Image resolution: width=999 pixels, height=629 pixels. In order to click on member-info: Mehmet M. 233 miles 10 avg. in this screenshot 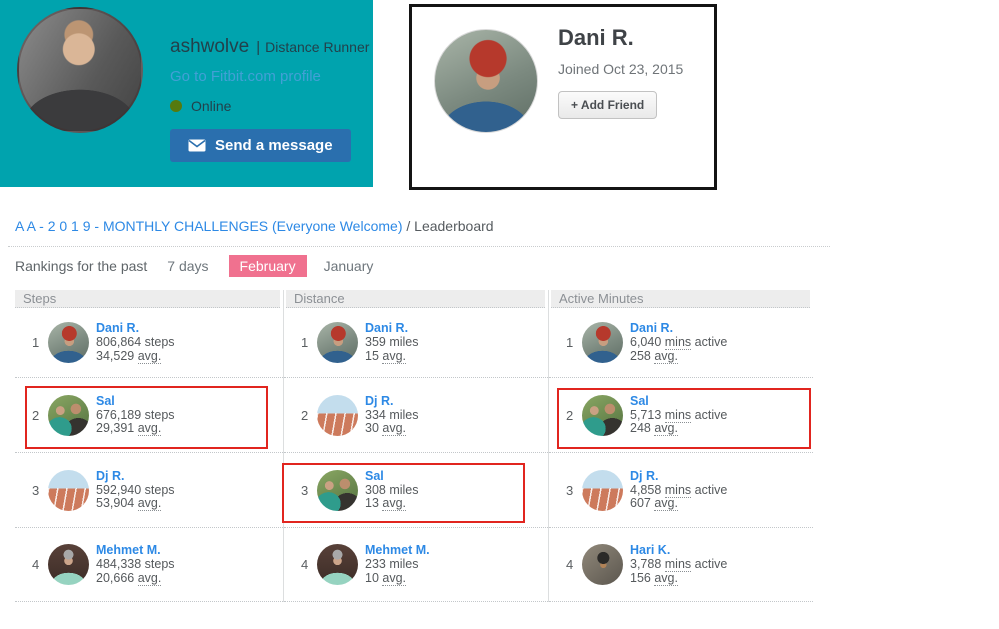, I will do `click(397, 564)`.